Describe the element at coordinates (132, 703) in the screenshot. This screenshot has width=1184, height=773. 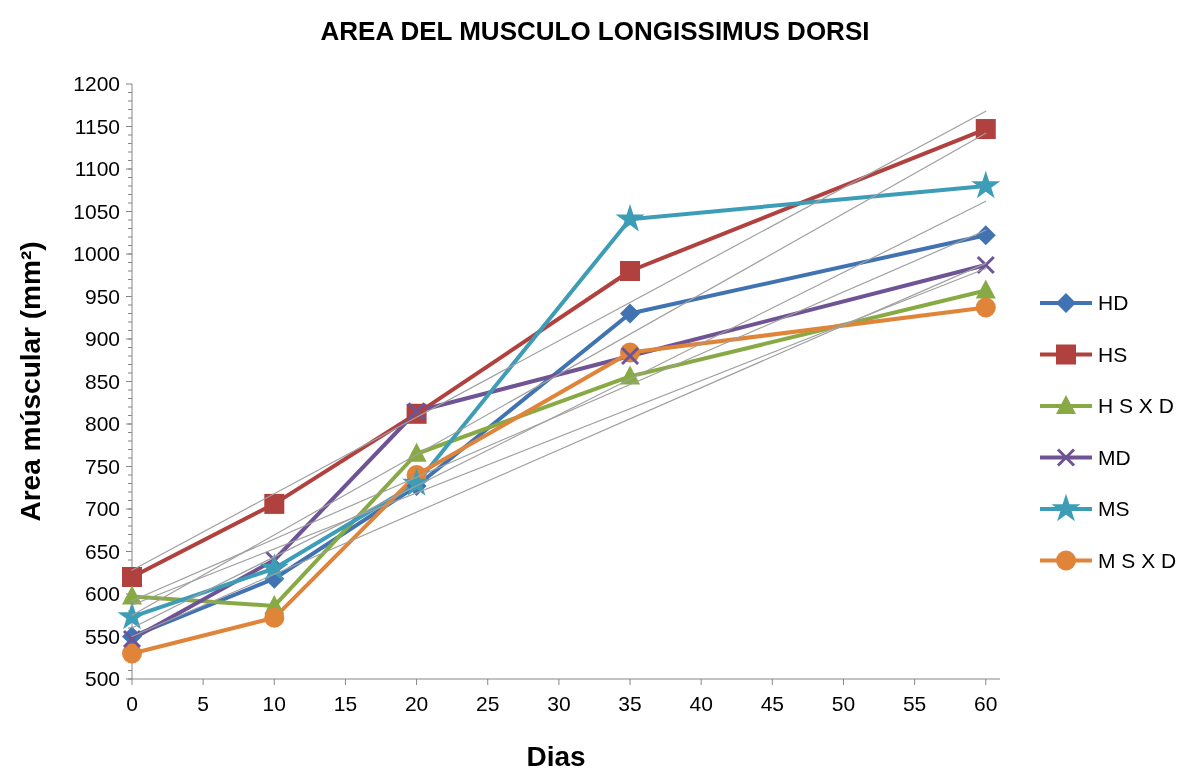
I see `x-tick-label: 0` at that location.